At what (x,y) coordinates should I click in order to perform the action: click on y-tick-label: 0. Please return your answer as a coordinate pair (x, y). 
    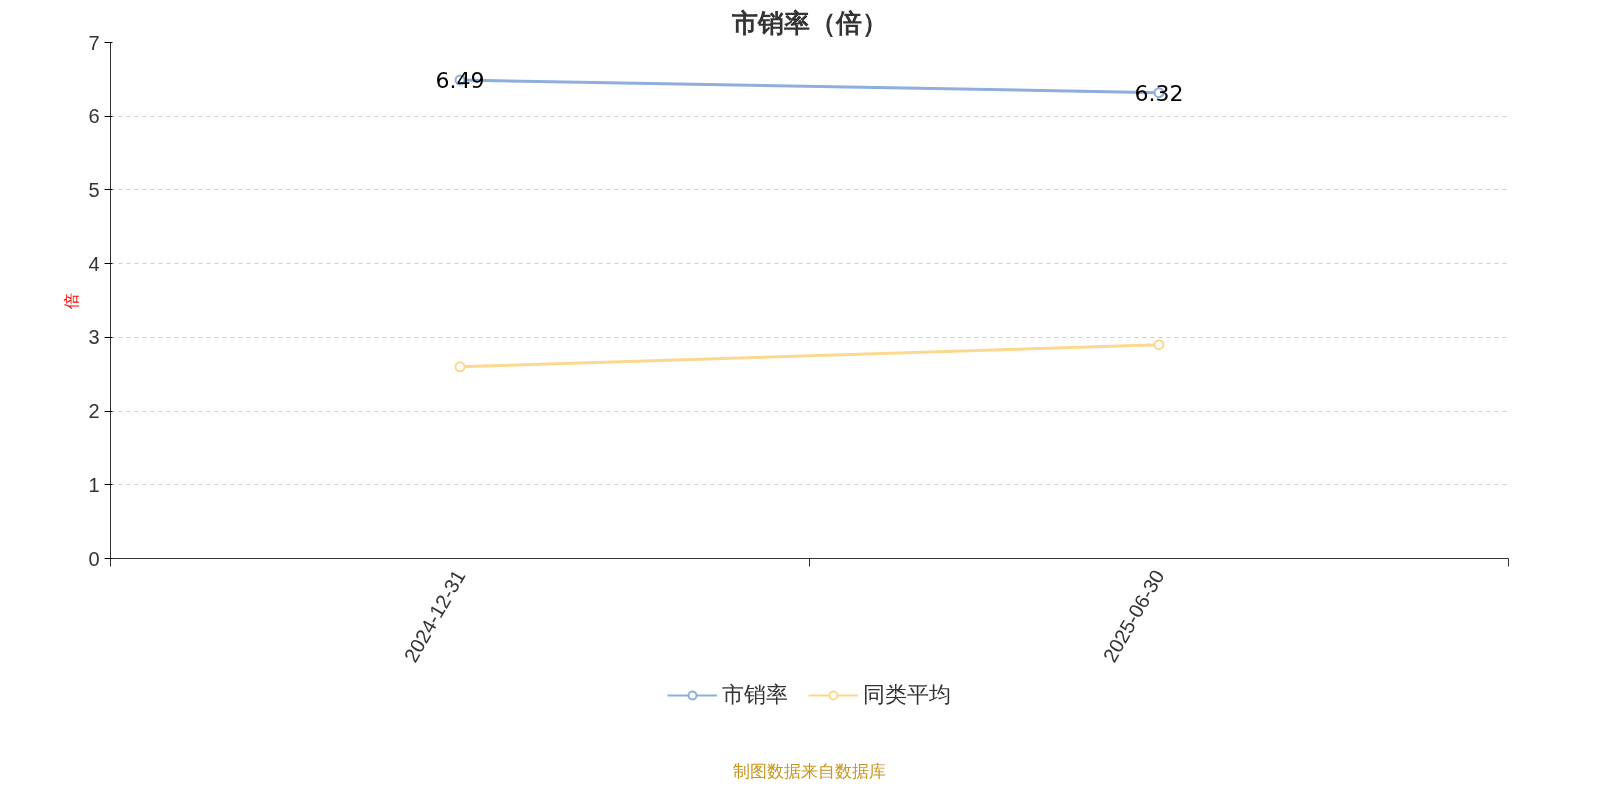
    Looking at the image, I should click on (94, 558).